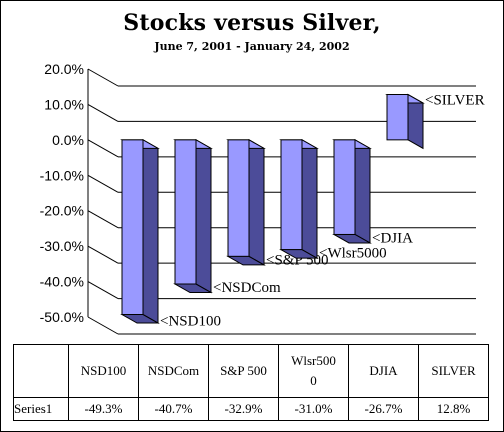 This screenshot has width=504, height=432. Describe the element at coordinates (247, 288) in the screenshot. I see `bar-label: <NSDCom` at that location.